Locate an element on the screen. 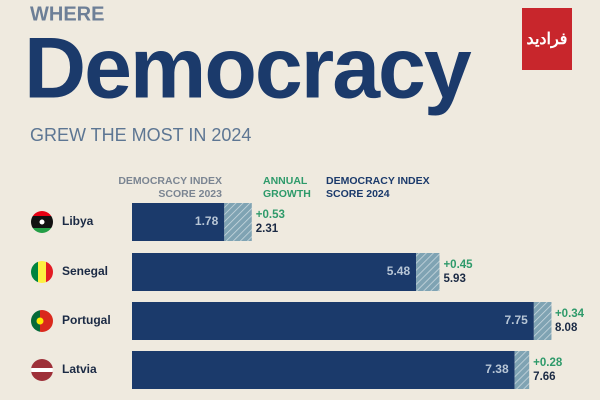 This screenshot has height=400, width=600. value-label: +0.34 is located at coordinates (570, 314).